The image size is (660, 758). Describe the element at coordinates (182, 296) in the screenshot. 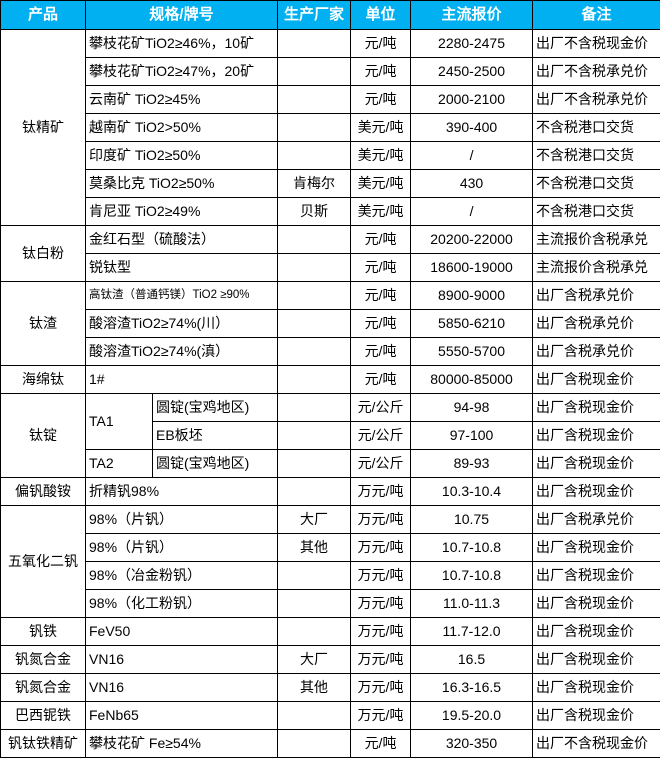

I see `cell-spec: 高钛渣（普通钙镁）TiO2 ≥90%` at that location.